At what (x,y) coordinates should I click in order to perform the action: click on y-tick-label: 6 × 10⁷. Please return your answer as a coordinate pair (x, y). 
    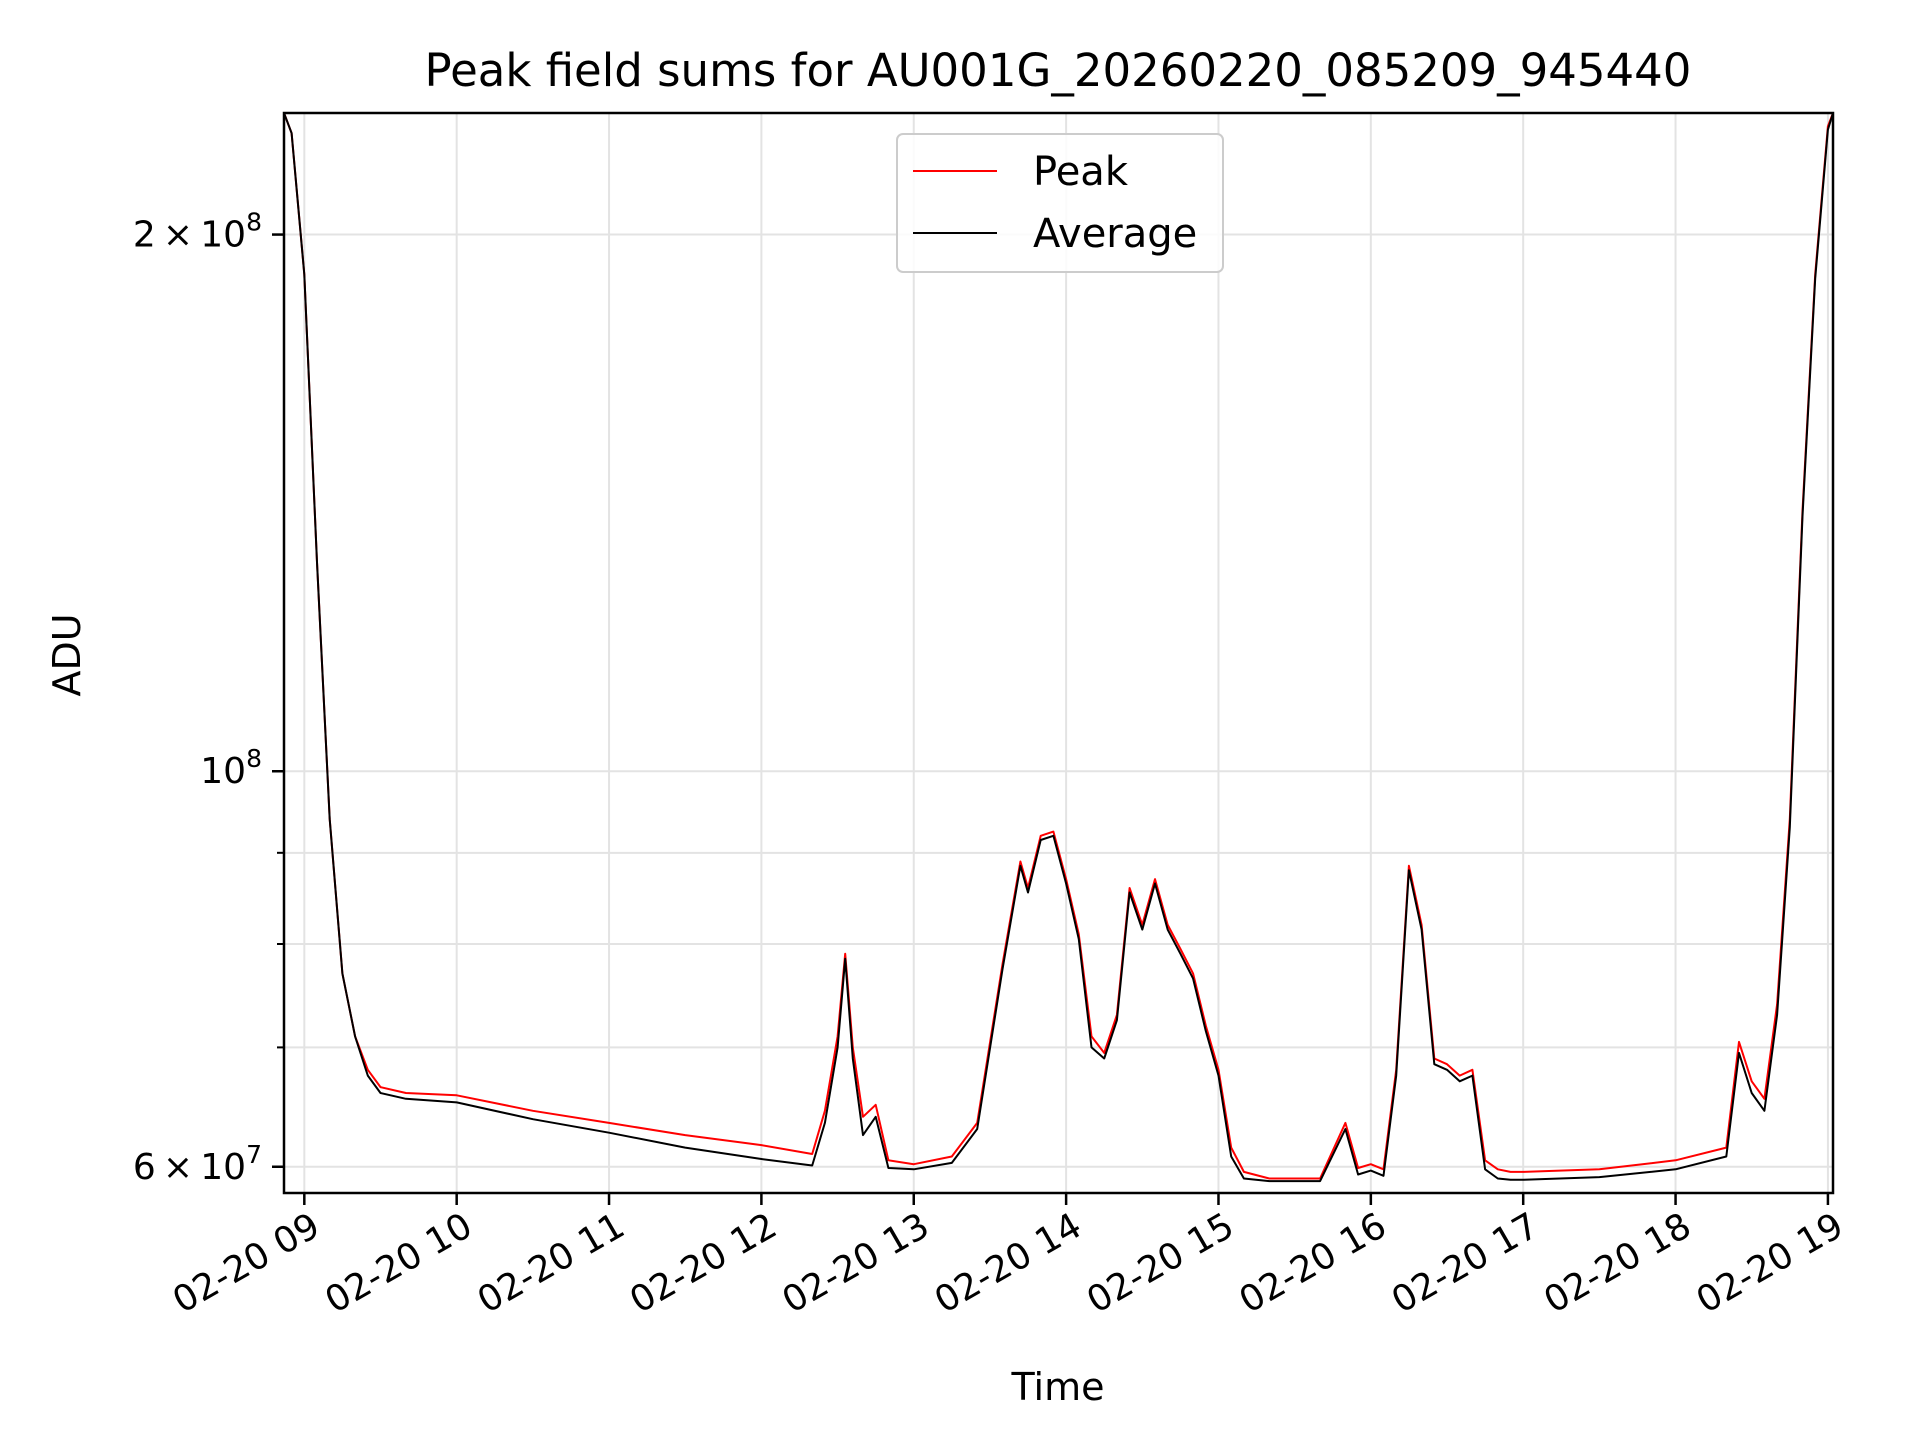
    Looking at the image, I should click on (197, 1164).